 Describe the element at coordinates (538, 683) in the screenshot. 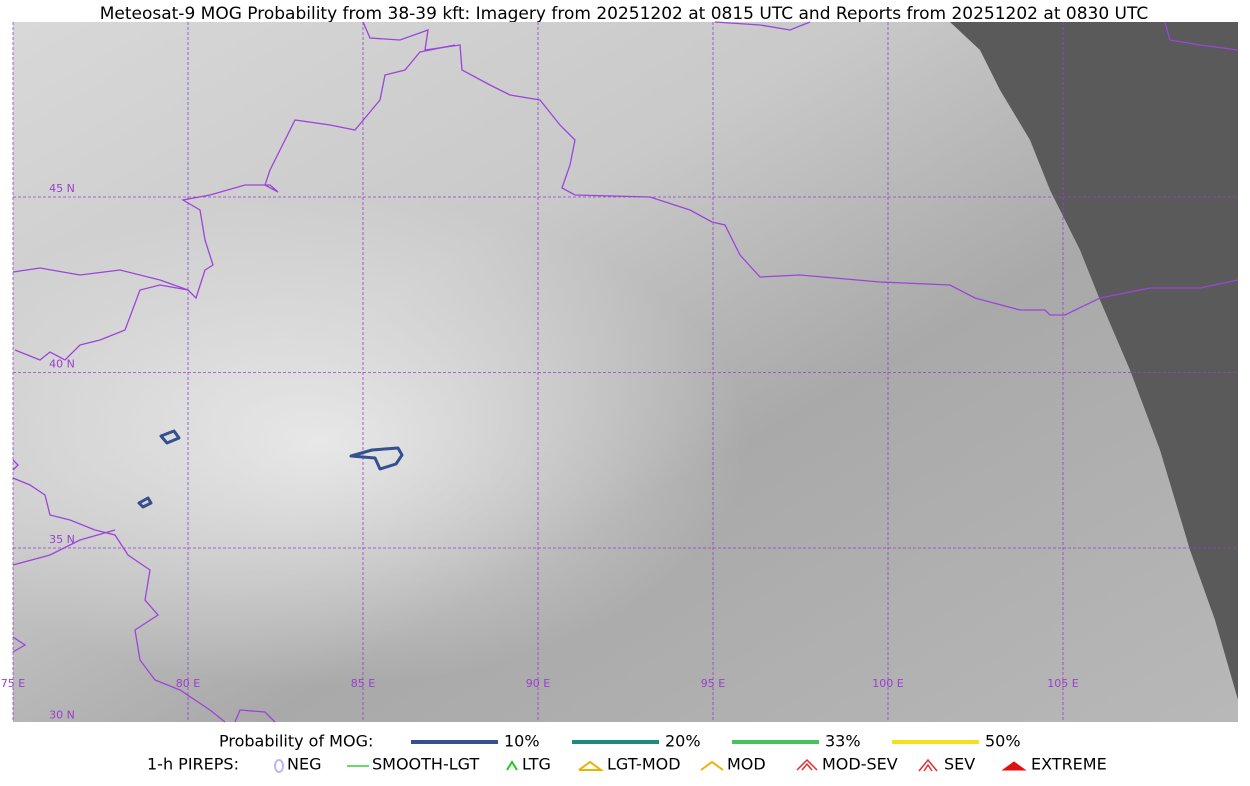

I see `lon-label: 90 E` at that location.